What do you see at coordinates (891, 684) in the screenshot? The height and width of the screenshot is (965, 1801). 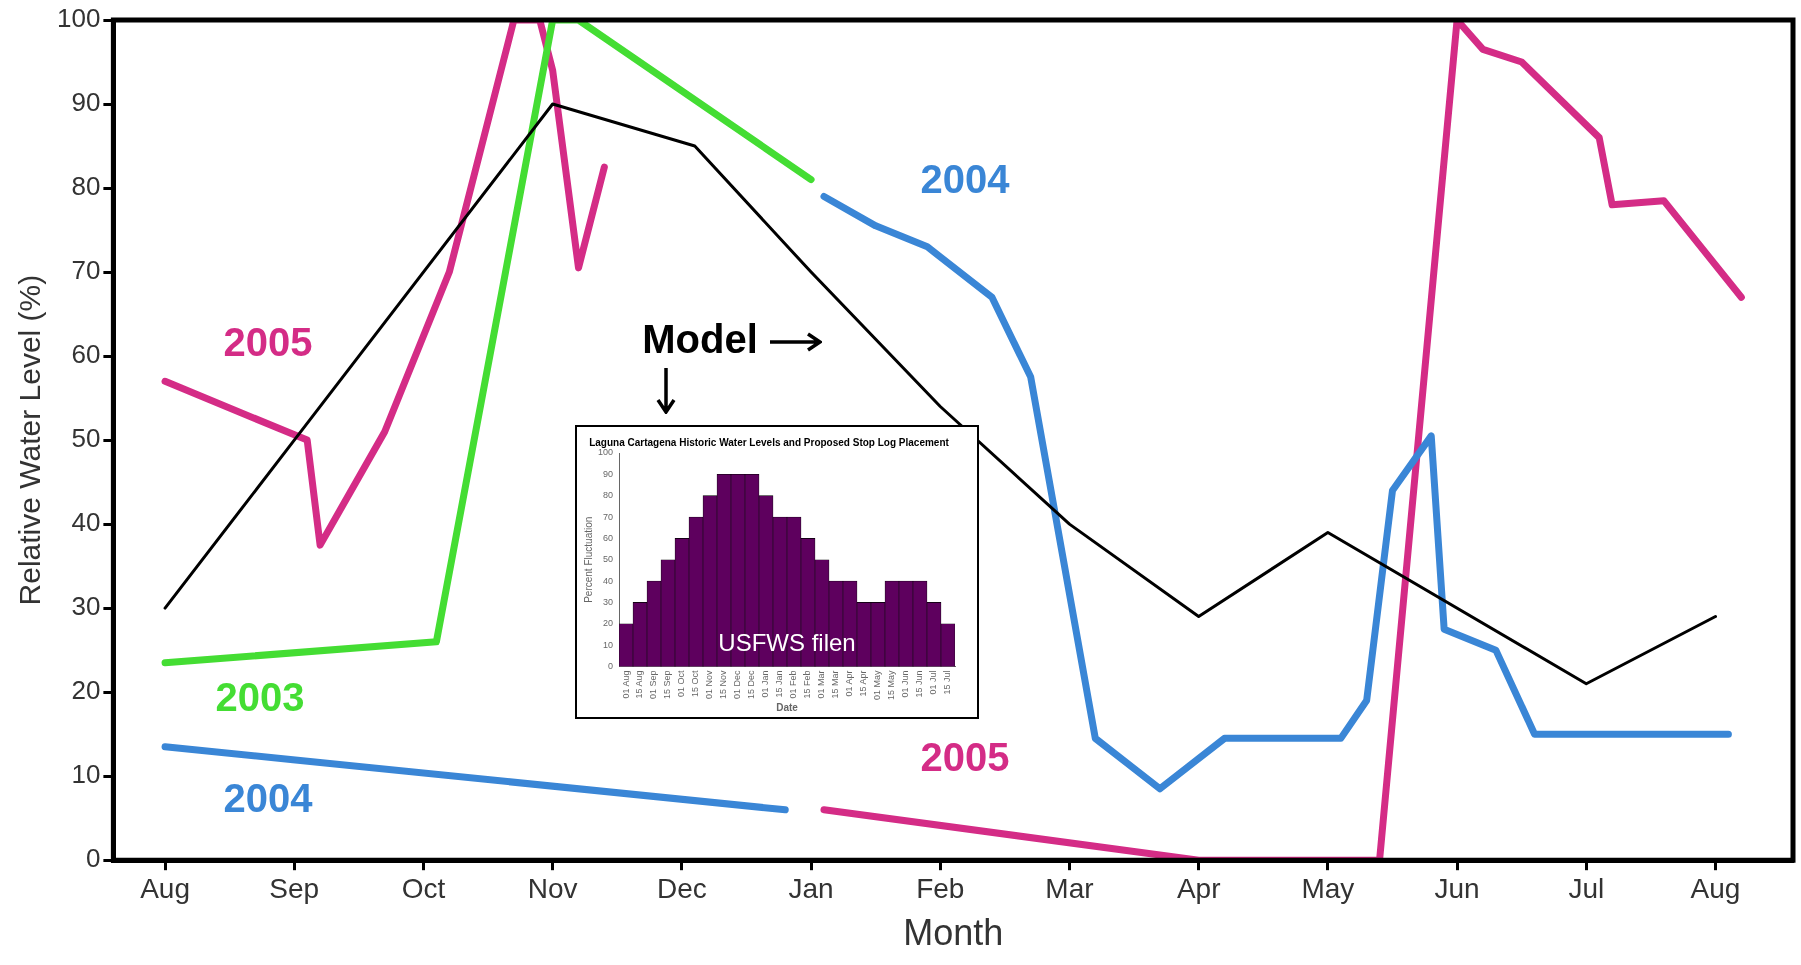 I see `x-tick-label: 15 May` at bounding box center [891, 684].